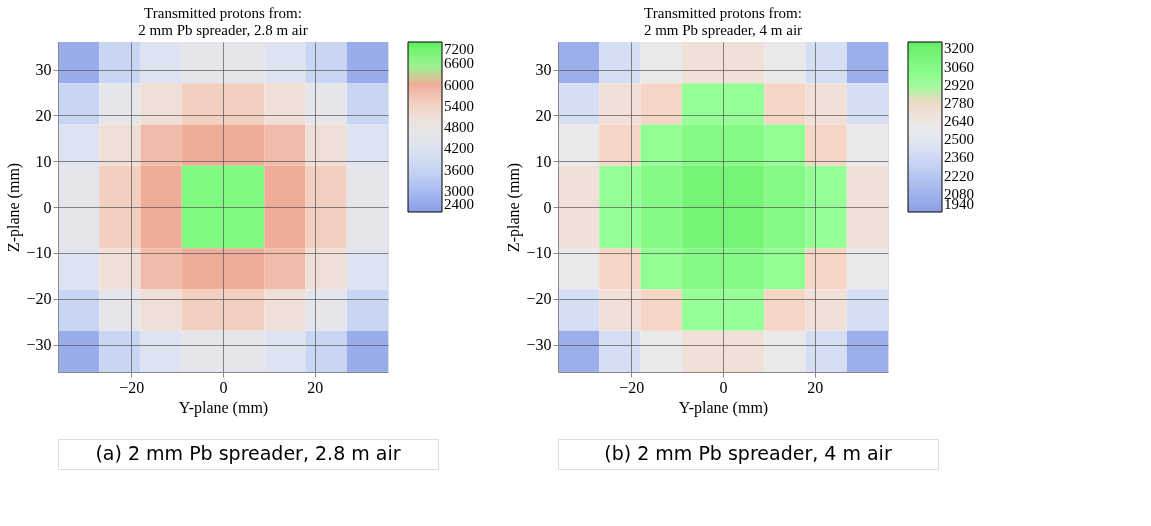  I want to click on color-bar-label: 2220, so click(959, 175).